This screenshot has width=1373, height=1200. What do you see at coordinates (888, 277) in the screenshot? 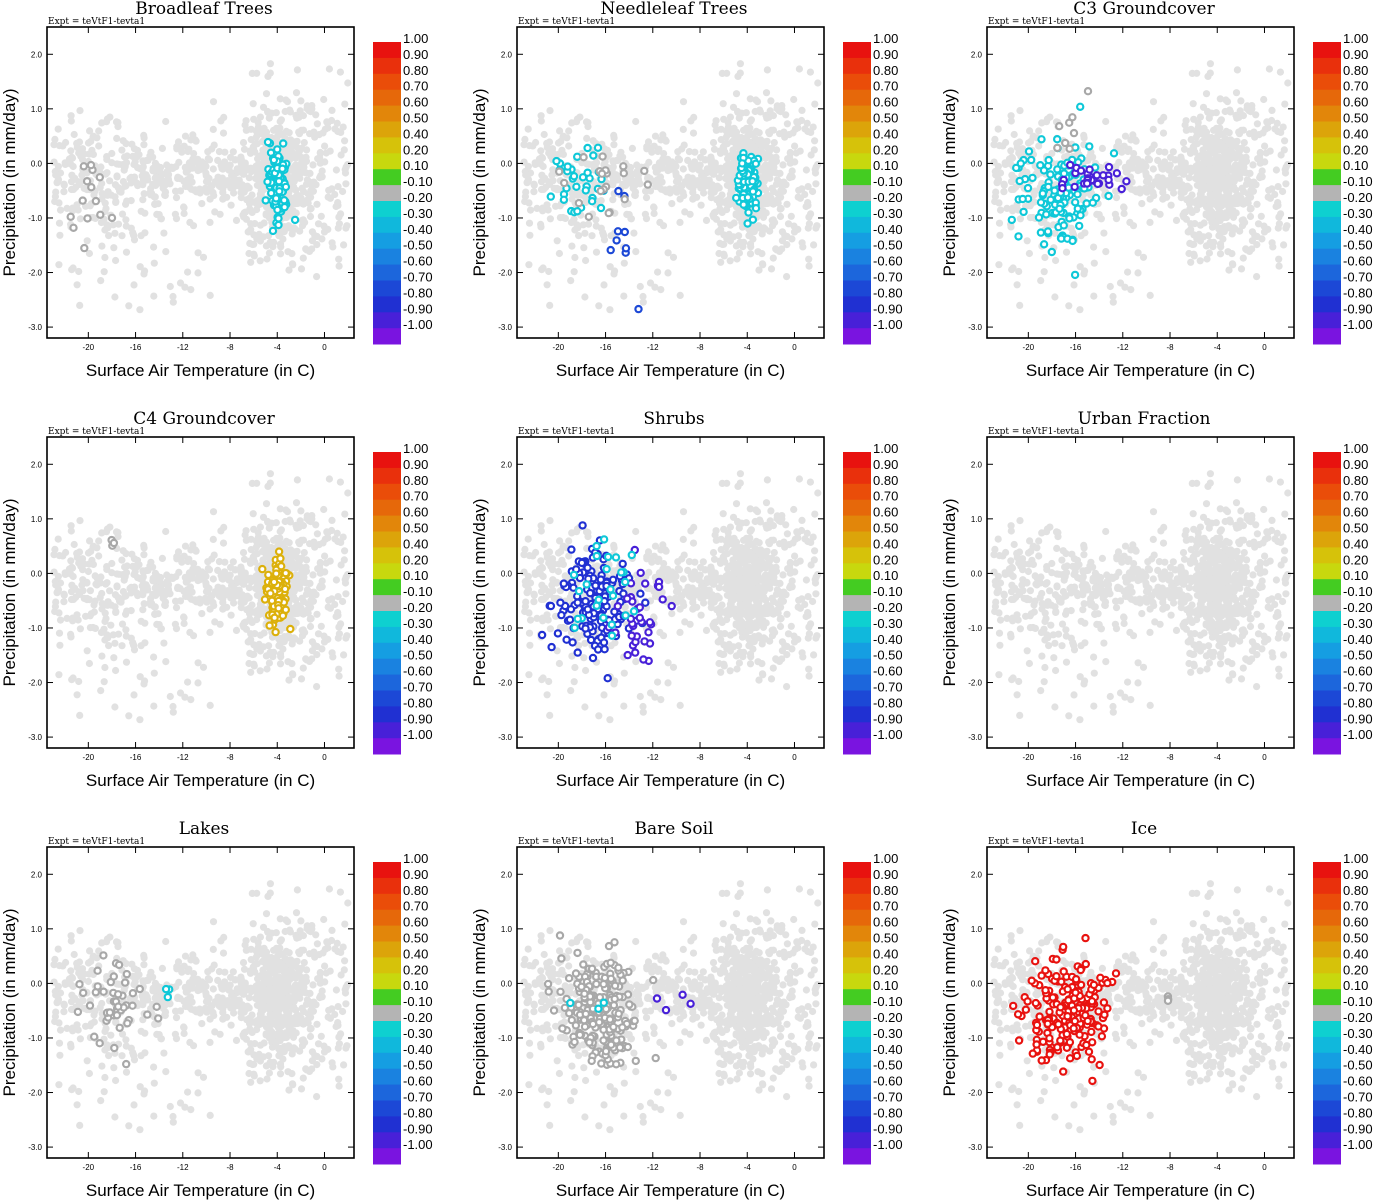
I see `colorbar-label: -0.70` at bounding box center [888, 277].